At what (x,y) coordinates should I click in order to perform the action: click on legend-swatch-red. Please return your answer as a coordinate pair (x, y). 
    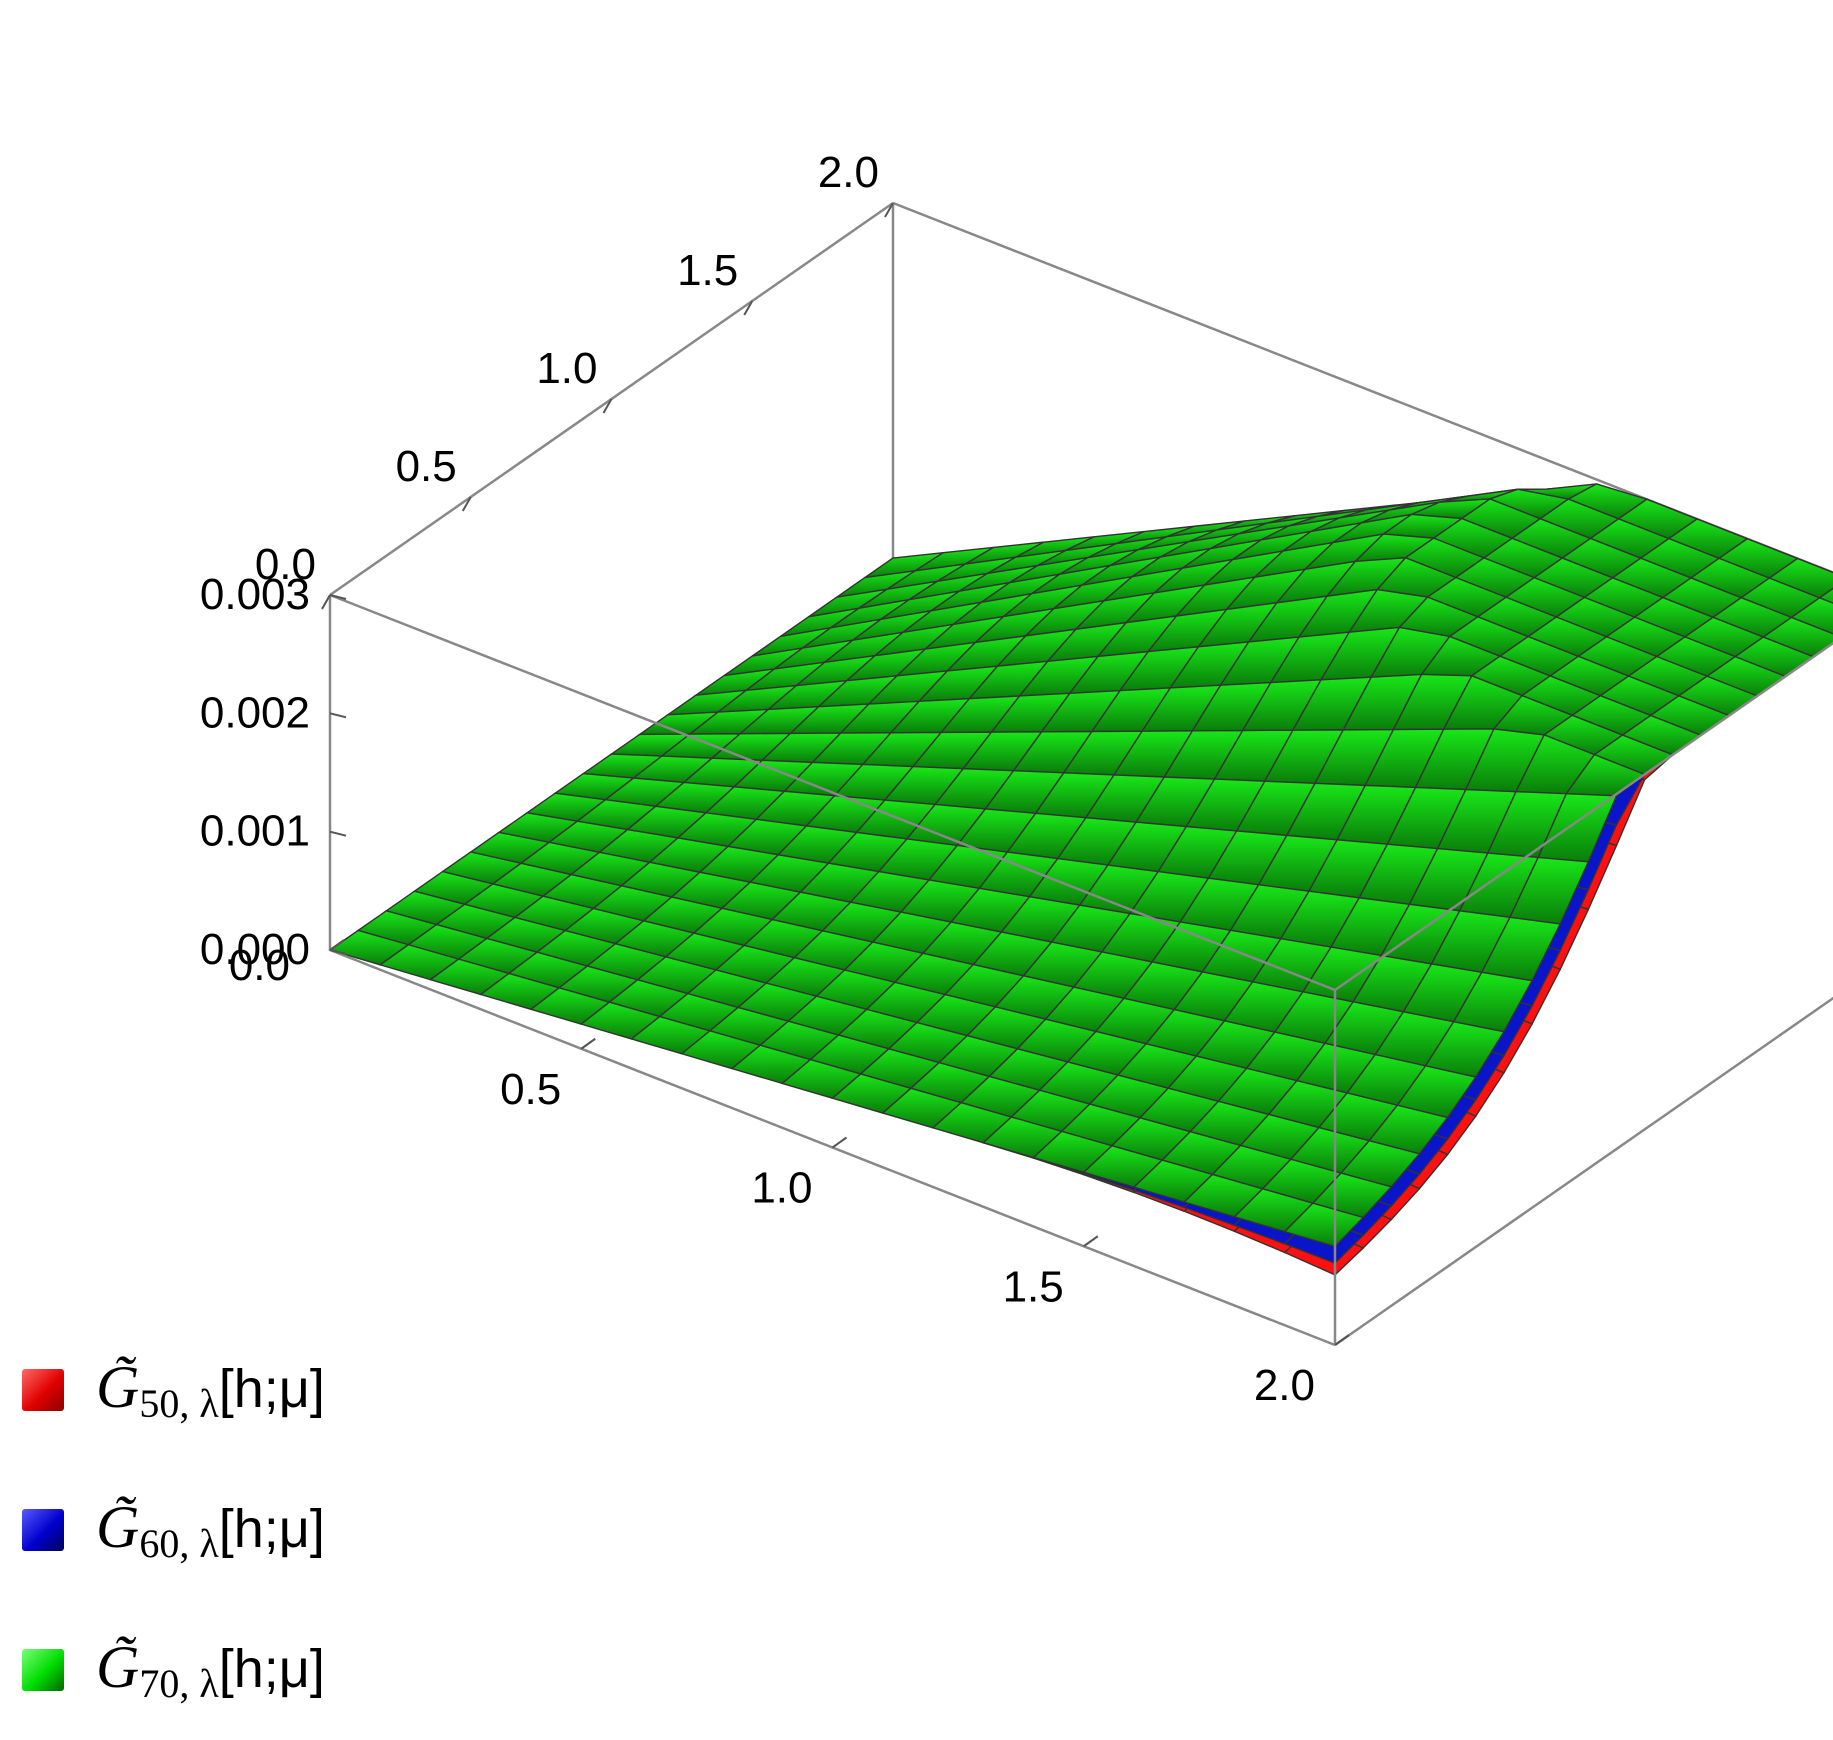
    Looking at the image, I should click on (43, 1390).